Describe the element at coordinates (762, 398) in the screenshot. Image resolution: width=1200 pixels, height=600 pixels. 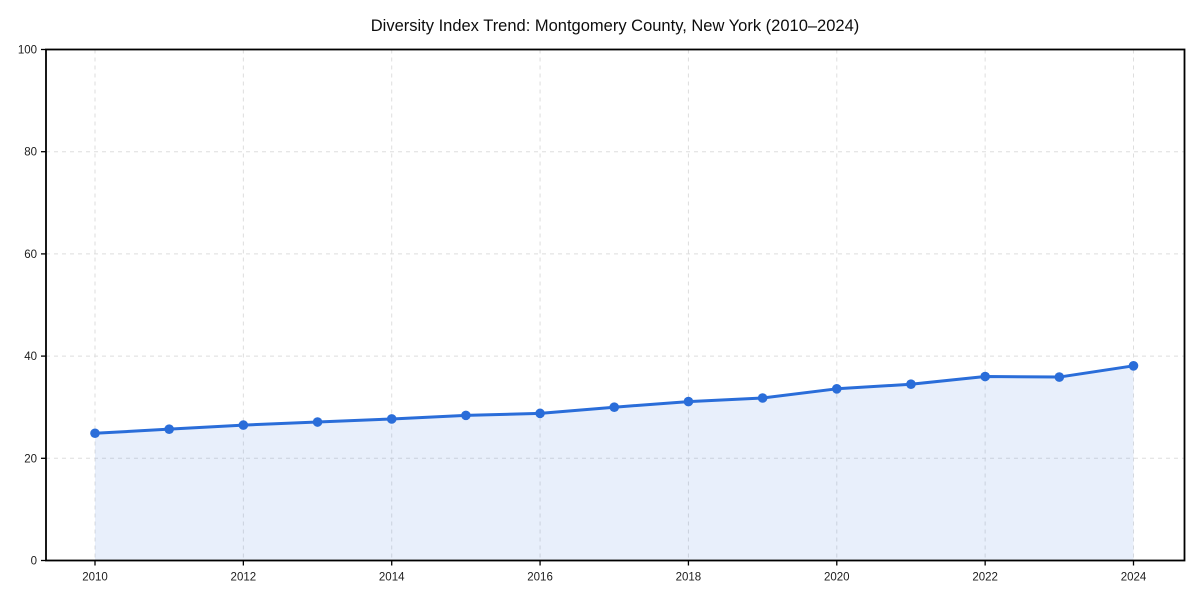
I see `data-point-2019` at that location.